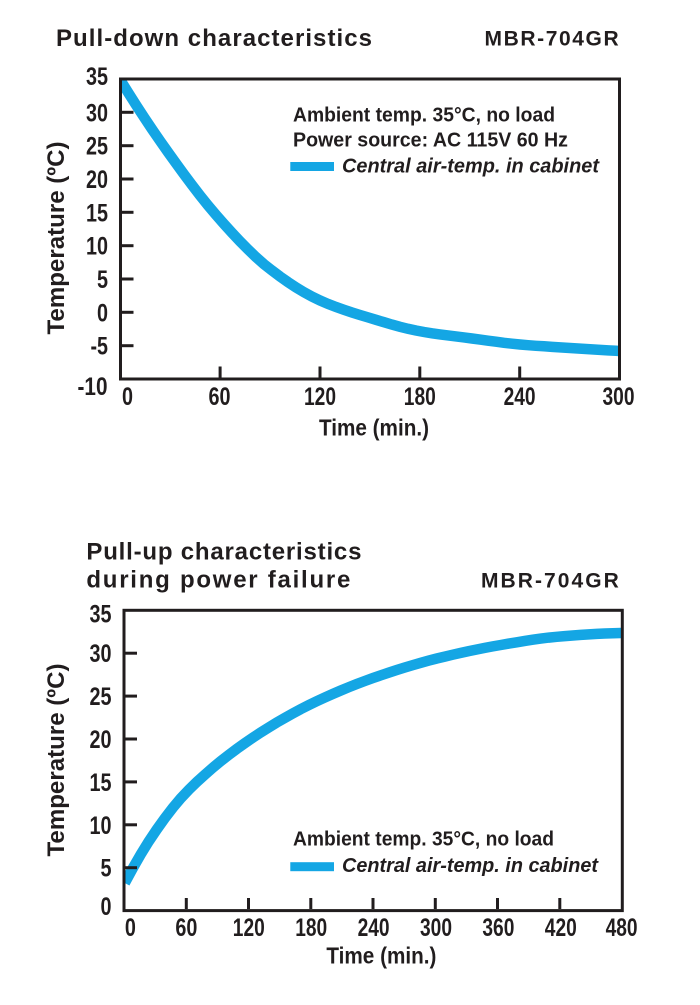  I want to click on svg-text: -10, so click(93, 387).